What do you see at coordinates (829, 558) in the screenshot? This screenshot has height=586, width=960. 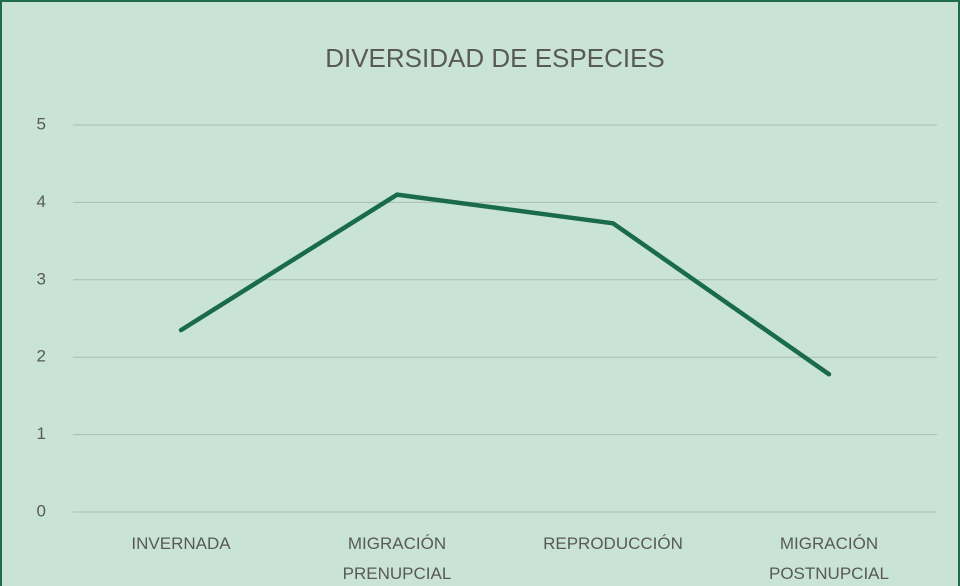 I see `x-tick-label: MIGRACIÓN POSTNUPCIAL` at bounding box center [829, 558].